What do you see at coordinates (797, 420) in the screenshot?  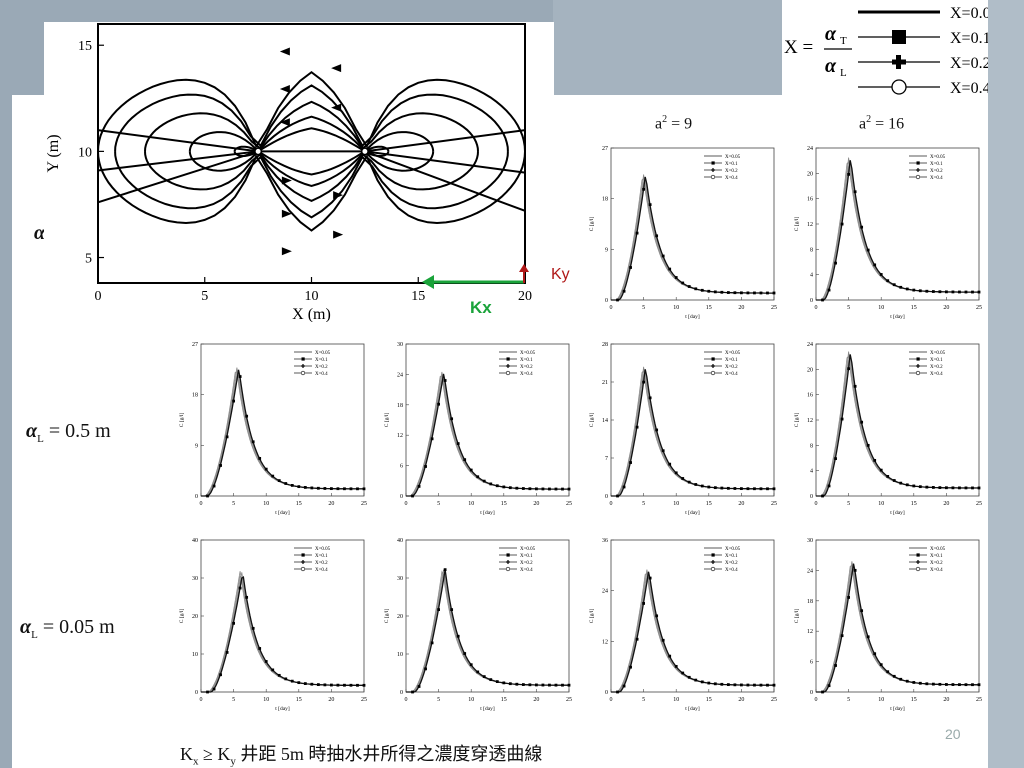 I see `y-axis-label: C [g/l]` at bounding box center [797, 420].